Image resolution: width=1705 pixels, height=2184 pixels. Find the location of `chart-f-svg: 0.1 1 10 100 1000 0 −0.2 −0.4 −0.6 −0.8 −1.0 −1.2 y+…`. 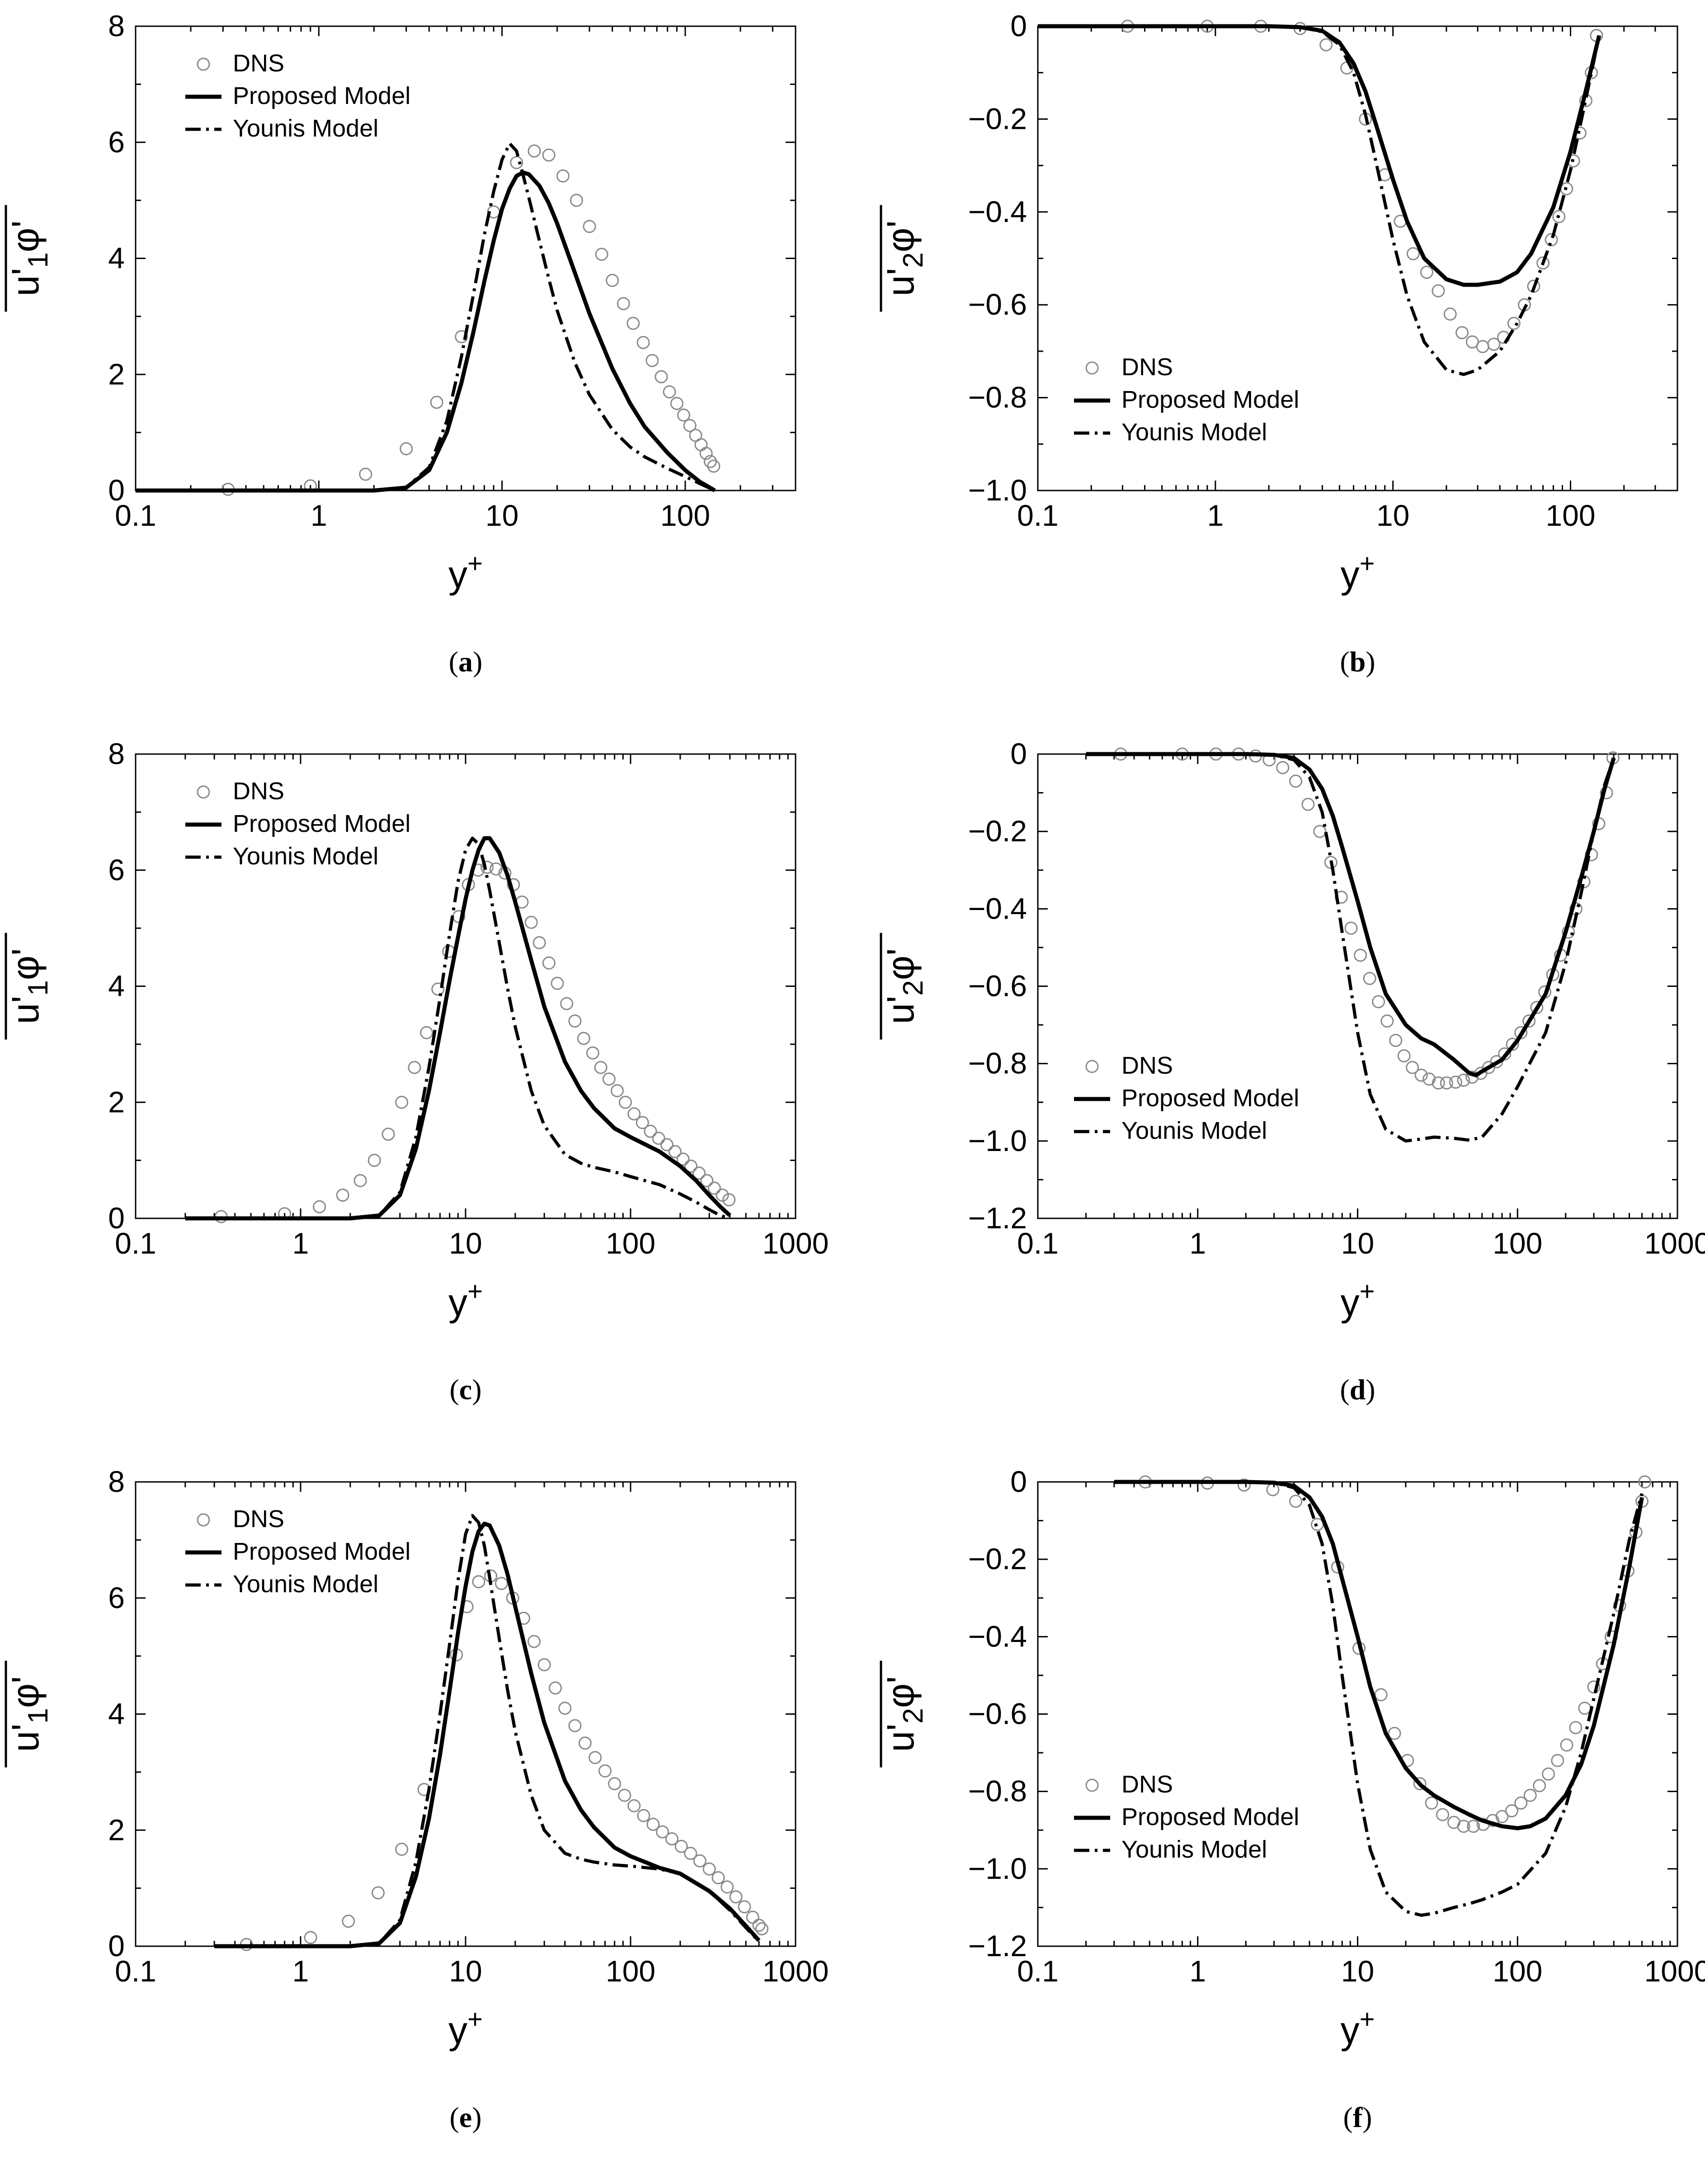

chart-f-svg: 0.1 1 10 100 1000 0 −0.2 −0.4 −0.6 −0.8 −1.0 −1.2 y+… is located at coordinates (1292, 1799).